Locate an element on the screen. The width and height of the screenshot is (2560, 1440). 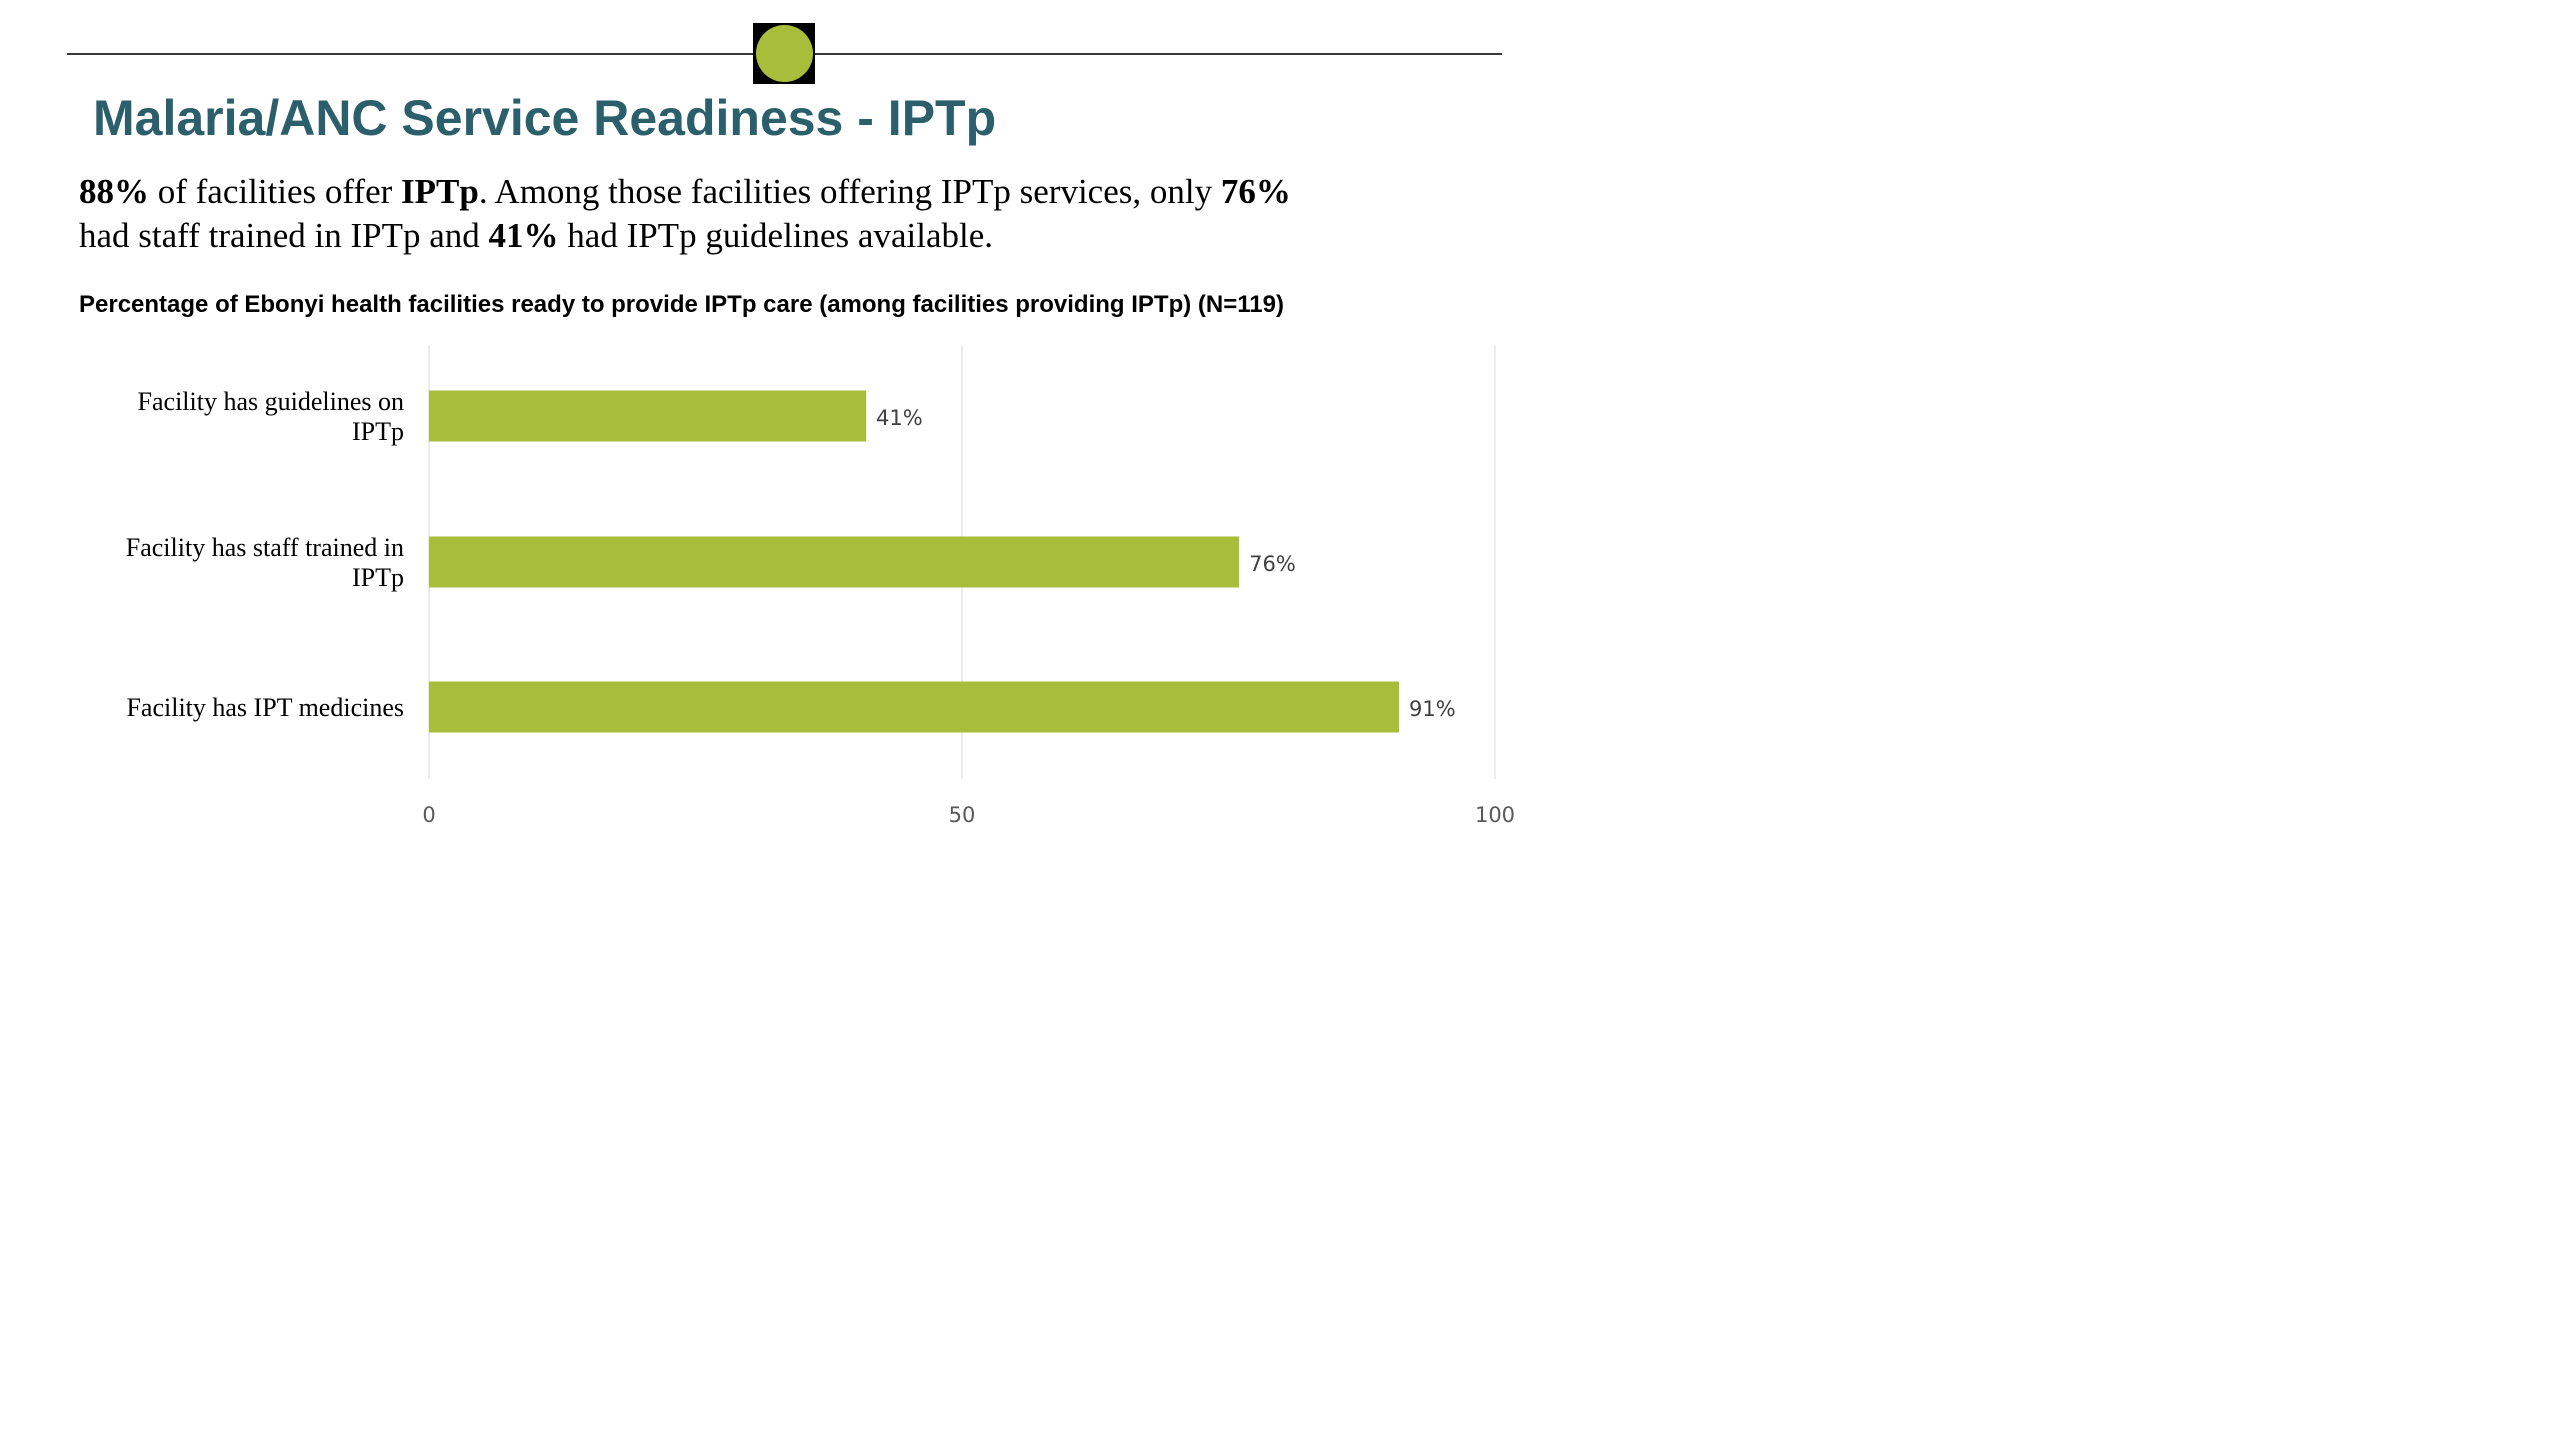
x-tick-label: 100 is located at coordinates (1495, 815).